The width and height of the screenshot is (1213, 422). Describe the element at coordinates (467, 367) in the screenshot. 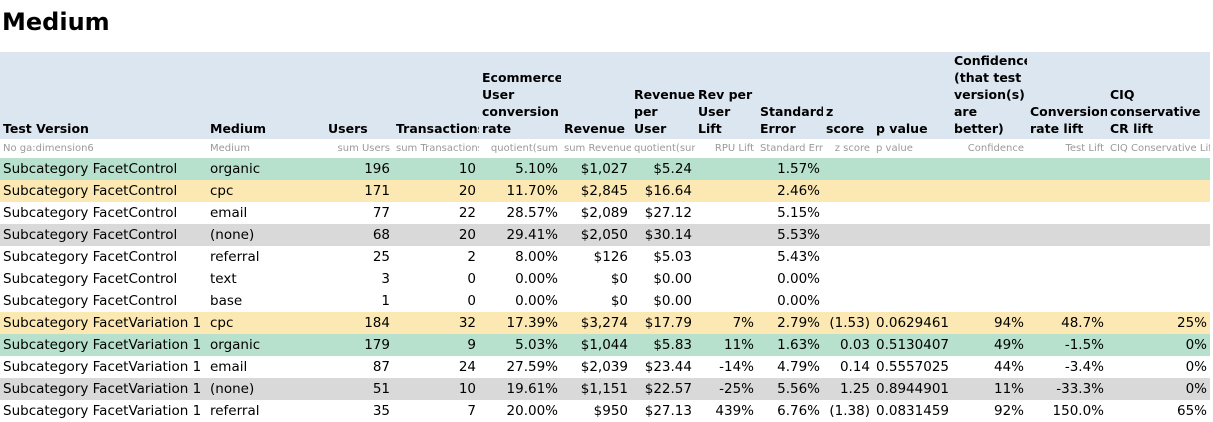

I see `data-cell: 24` at that location.